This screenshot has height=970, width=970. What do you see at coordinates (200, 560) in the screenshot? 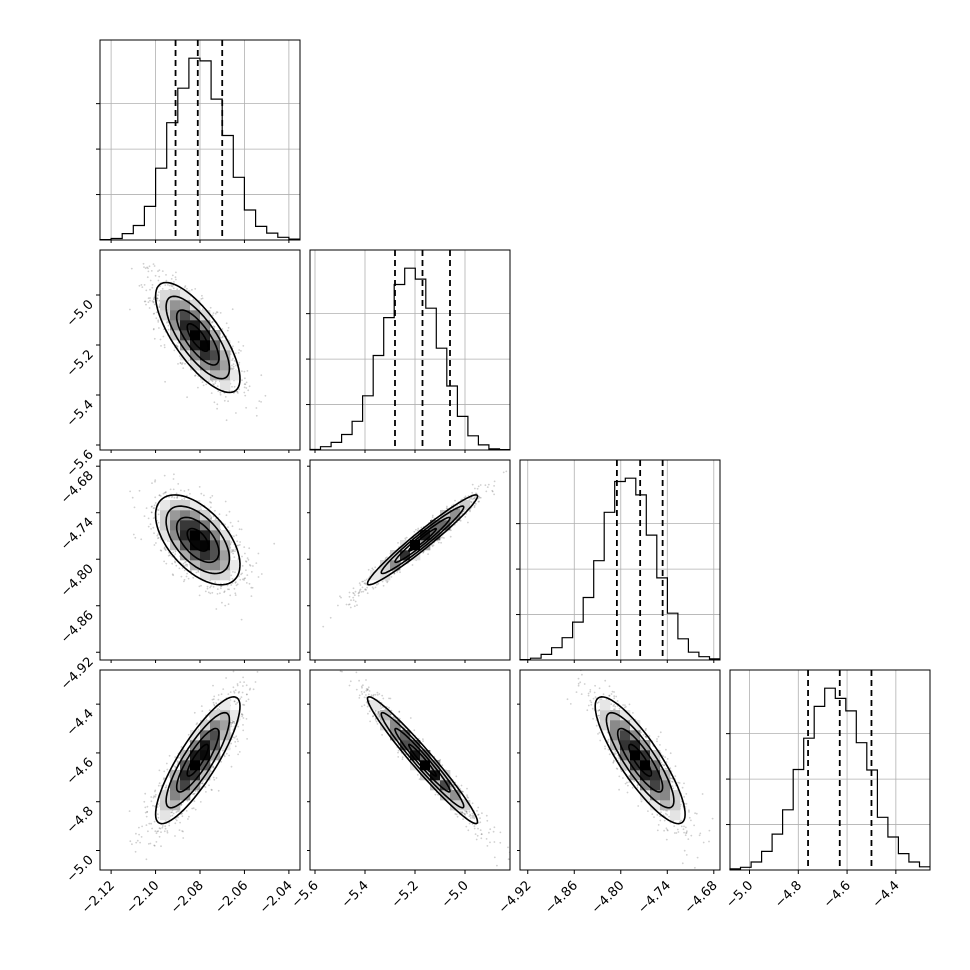
I see `panel-2d-r2-c0` at bounding box center [200, 560].